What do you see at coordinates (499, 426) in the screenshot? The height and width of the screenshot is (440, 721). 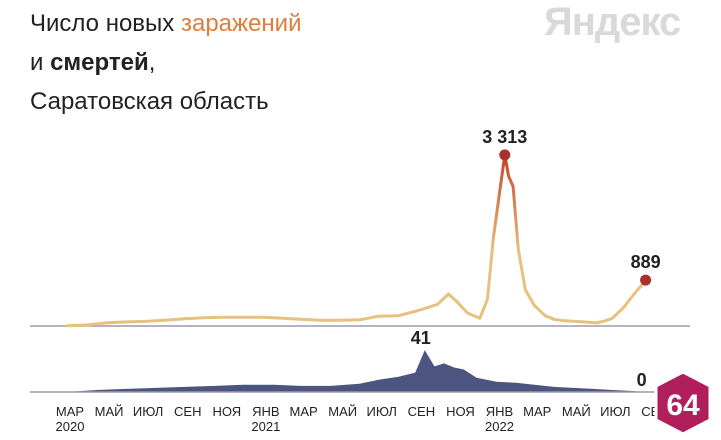 I see `x-year-label: 2022` at bounding box center [499, 426].